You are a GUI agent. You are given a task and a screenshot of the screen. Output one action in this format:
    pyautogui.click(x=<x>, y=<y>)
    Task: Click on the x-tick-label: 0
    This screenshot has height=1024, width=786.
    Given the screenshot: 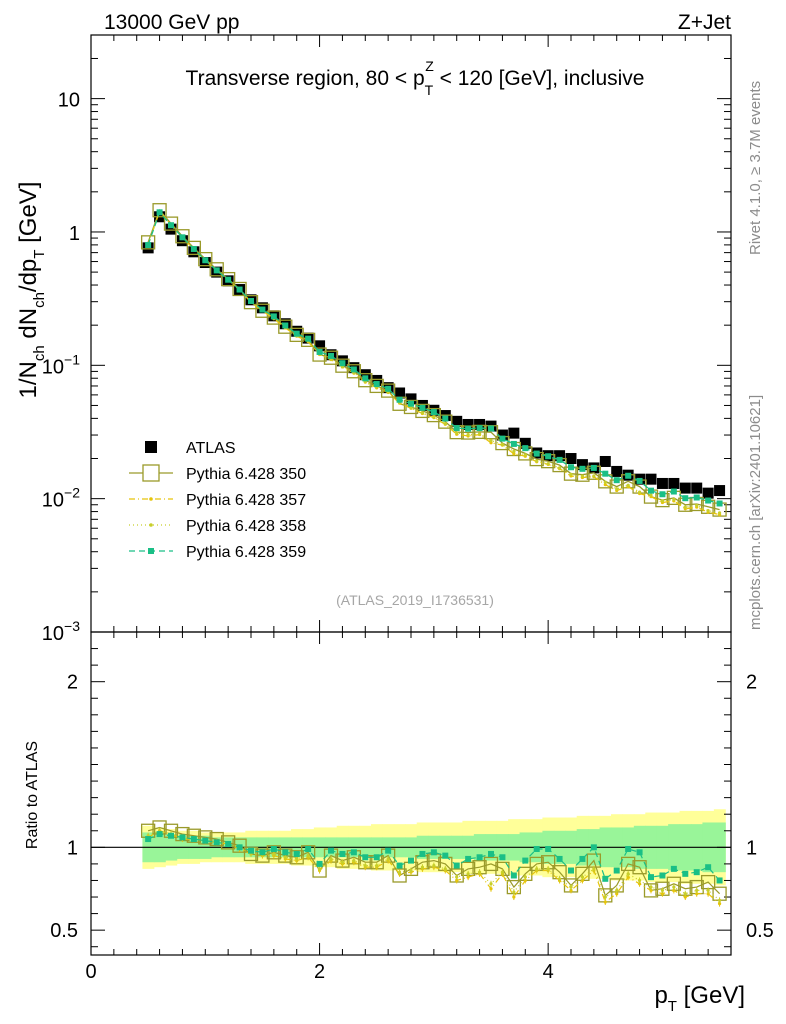 What is the action you would take?
    pyautogui.click(x=90, y=972)
    